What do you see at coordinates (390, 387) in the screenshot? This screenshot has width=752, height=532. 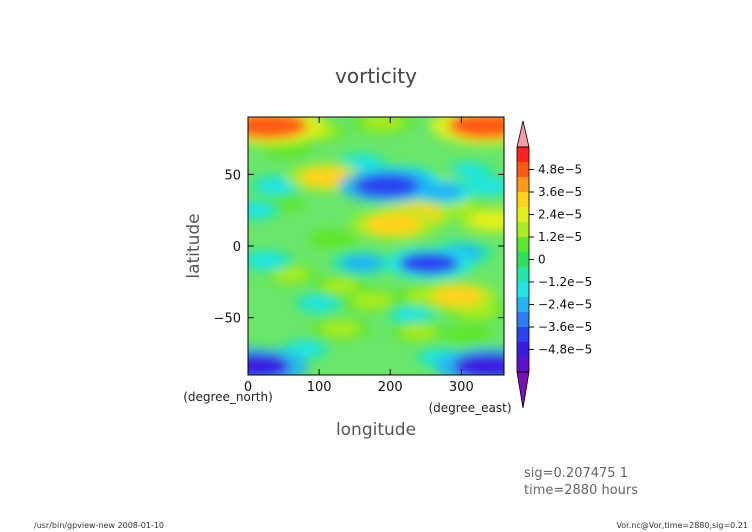 I see `x-tick-label: 200` at bounding box center [390, 387].